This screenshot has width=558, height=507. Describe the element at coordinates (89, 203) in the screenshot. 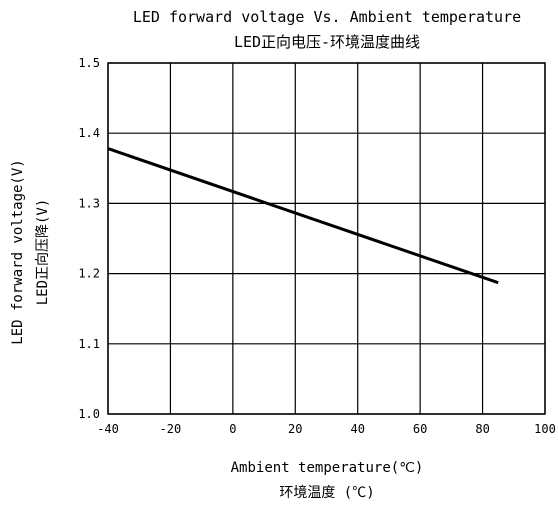

I see `y-tick-label: 1.3` at that location.